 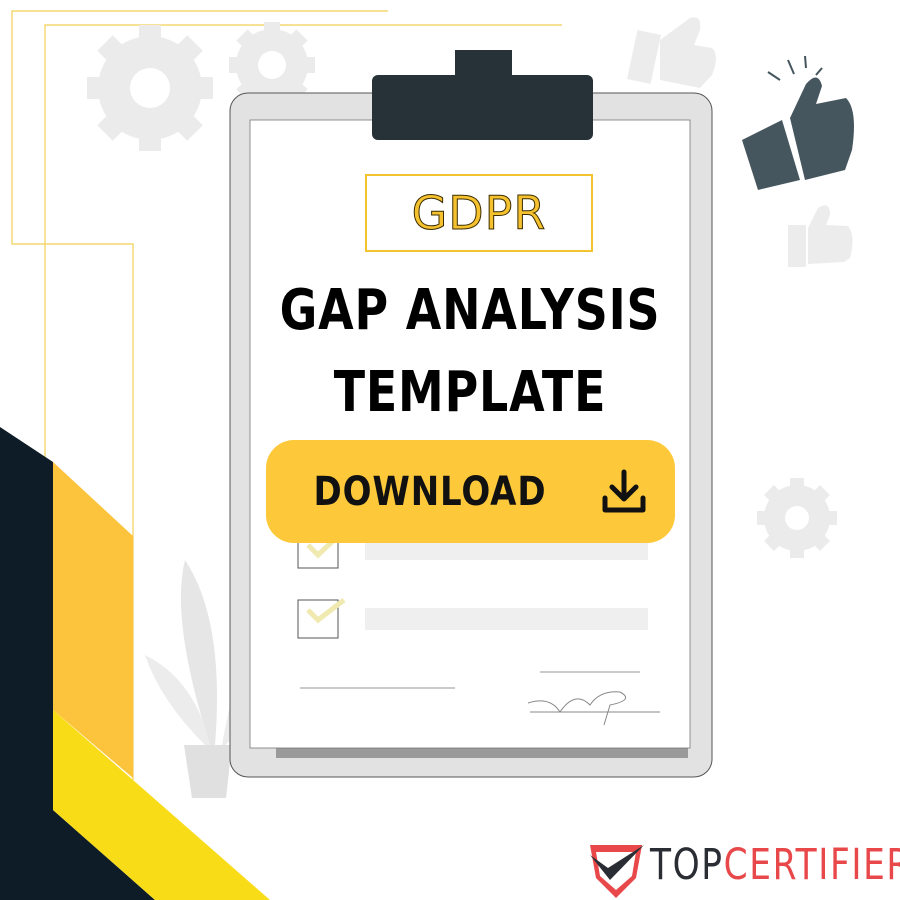 I want to click on gdpr-label: GDPR, so click(x=479, y=213).